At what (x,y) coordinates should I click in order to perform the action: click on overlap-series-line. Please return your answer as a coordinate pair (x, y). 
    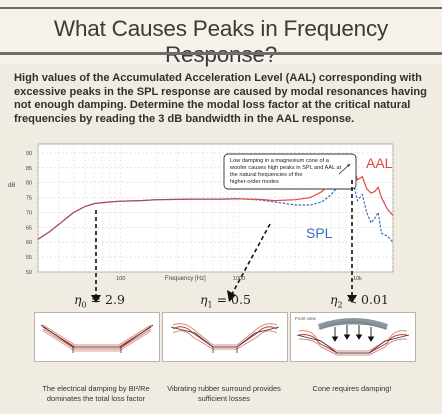
    Looking at the image, I should click on (138, 219).